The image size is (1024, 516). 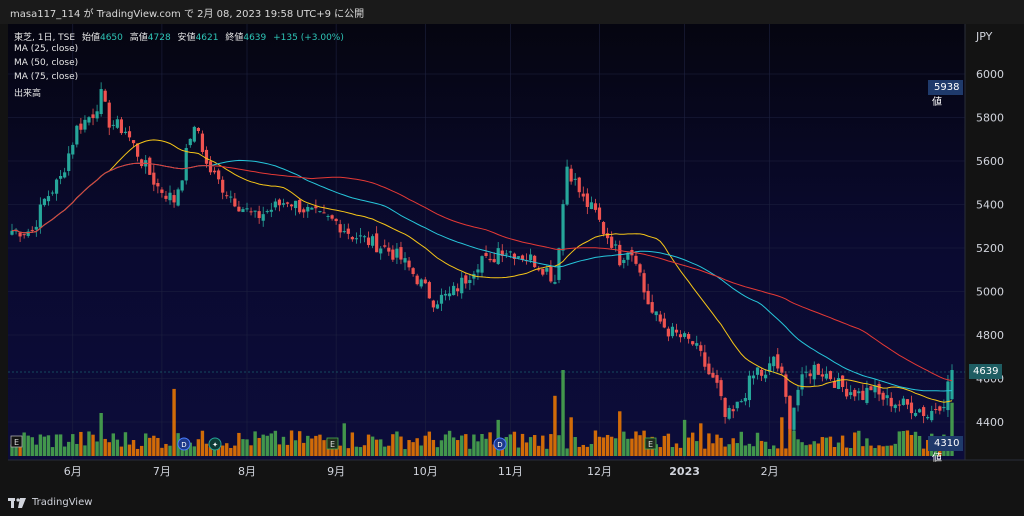 What do you see at coordinates (50, 502) in the screenshot?
I see `tradingview-logo: TradingView` at bounding box center [50, 502].